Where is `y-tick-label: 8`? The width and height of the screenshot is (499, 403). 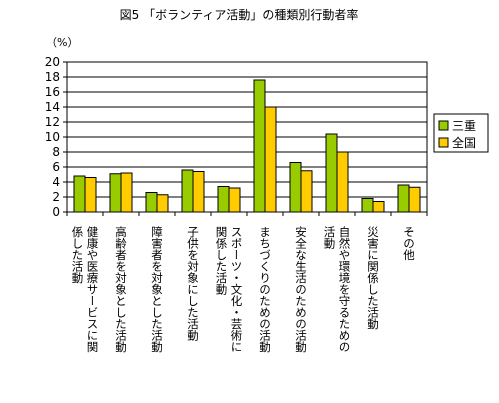 y-tick-label: 8 is located at coordinates (56, 152).